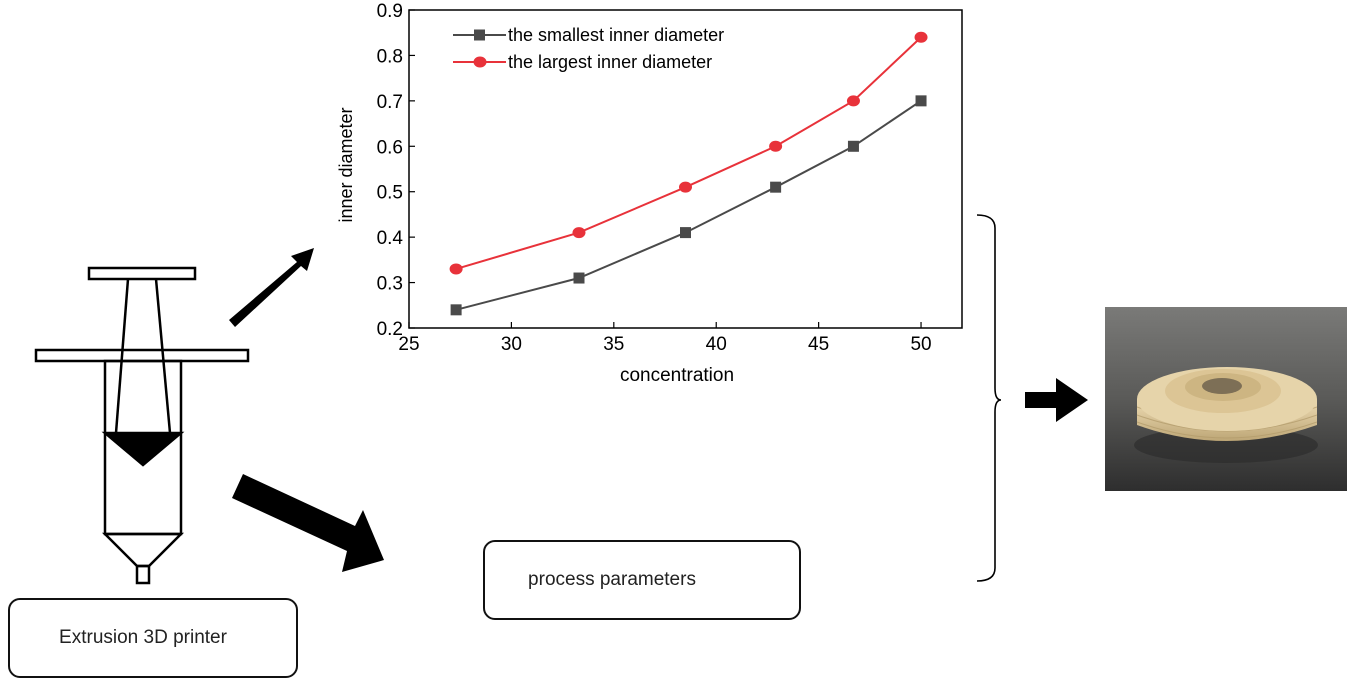  I want to click on process-parameters-box: process parameters, so click(642, 580).